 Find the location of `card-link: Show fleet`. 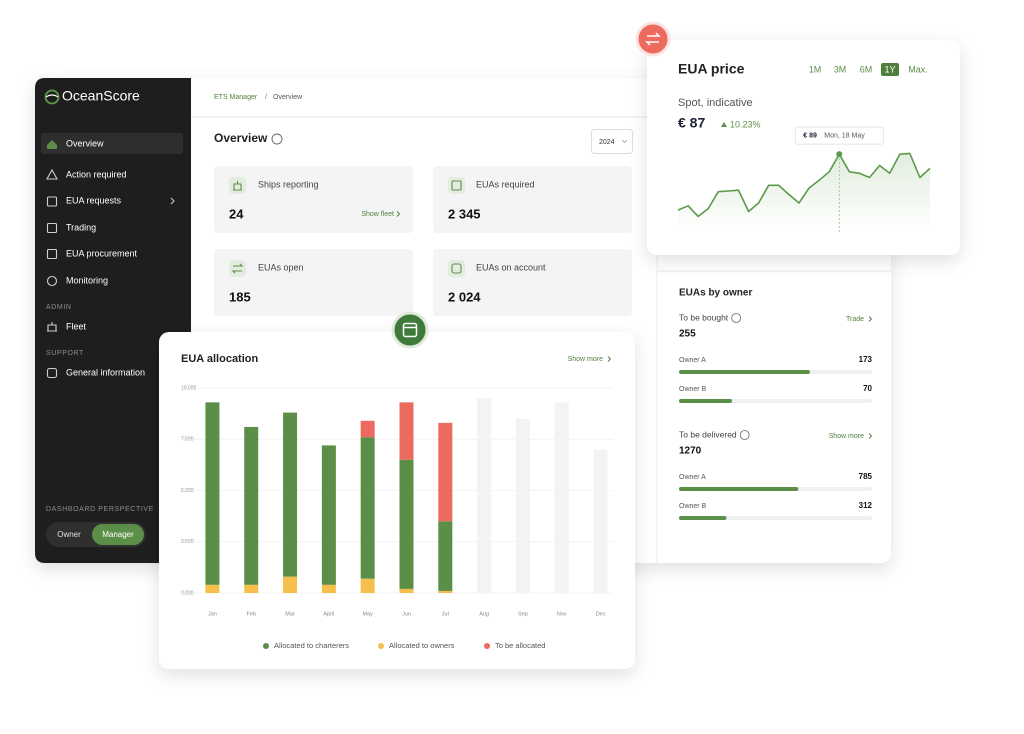

card-link: Show fleet is located at coordinates (377, 214).